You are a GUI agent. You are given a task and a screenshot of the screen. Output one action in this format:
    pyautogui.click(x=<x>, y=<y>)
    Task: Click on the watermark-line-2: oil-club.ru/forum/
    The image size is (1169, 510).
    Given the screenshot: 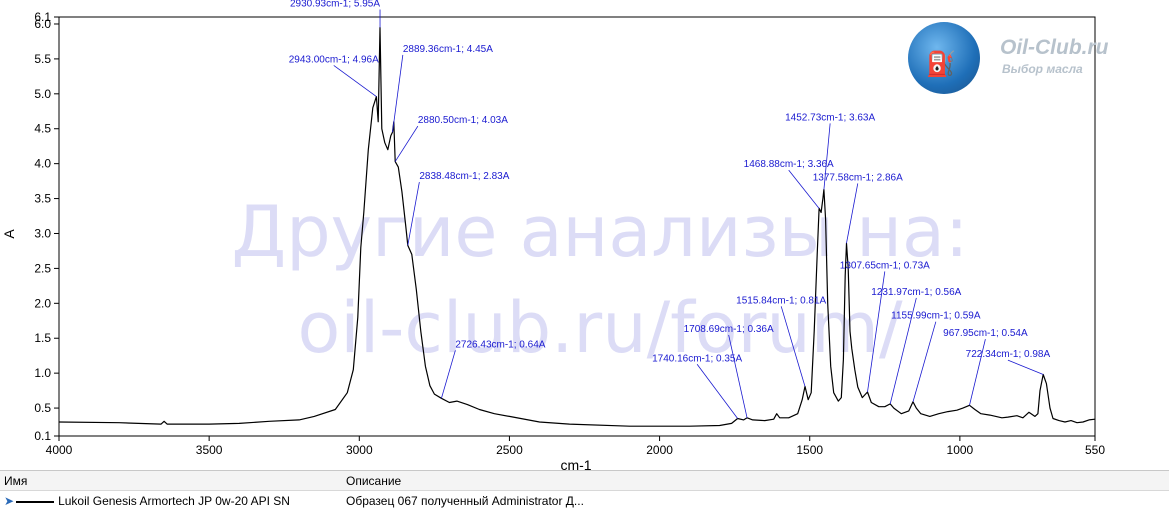 What is the action you would take?
    pyautogui.click(x=599, y=328)
    